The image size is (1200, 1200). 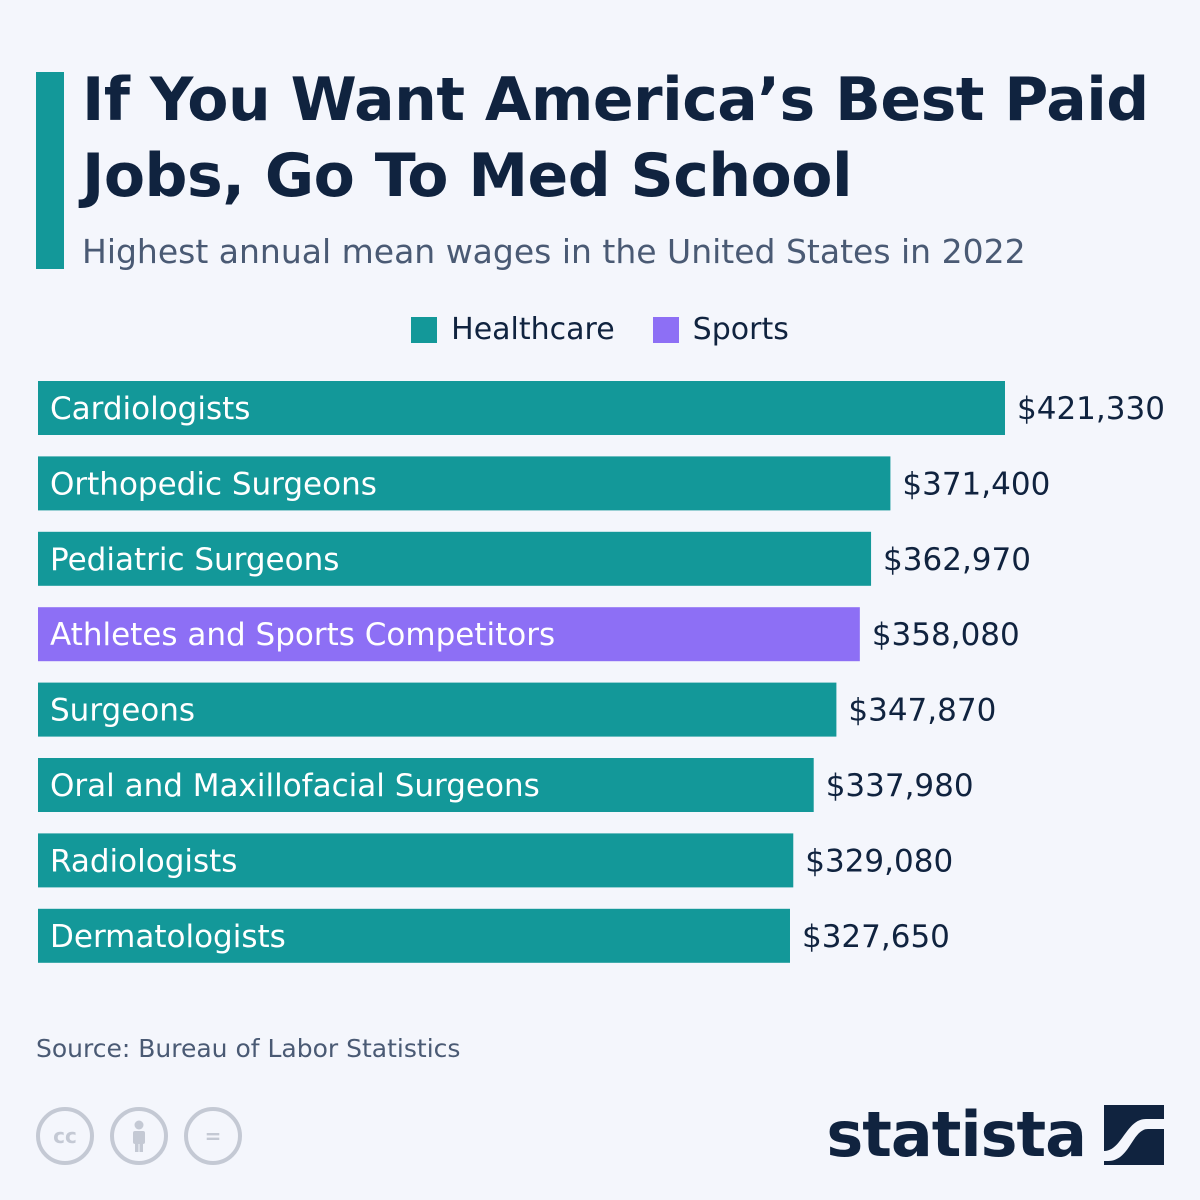 I want to click on bar-label-cardiologists: Cardiologists, so click(x=150, y=409).